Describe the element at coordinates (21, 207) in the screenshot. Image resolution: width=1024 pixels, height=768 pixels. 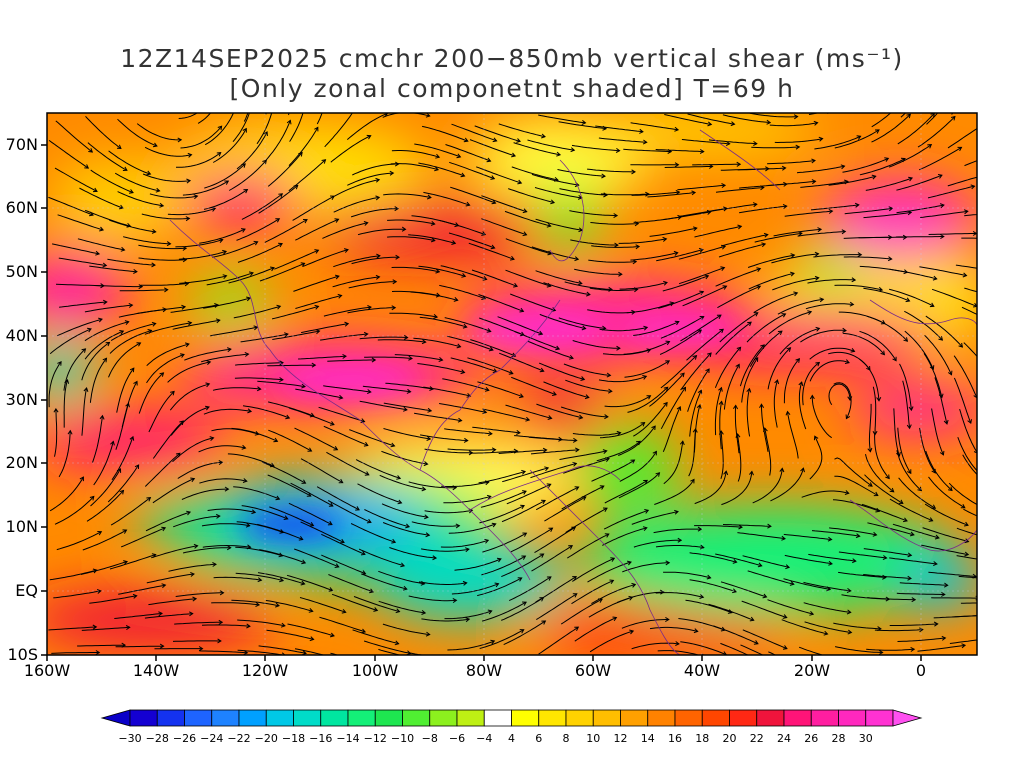
I see `lat-label-60n: 60N` at that location.